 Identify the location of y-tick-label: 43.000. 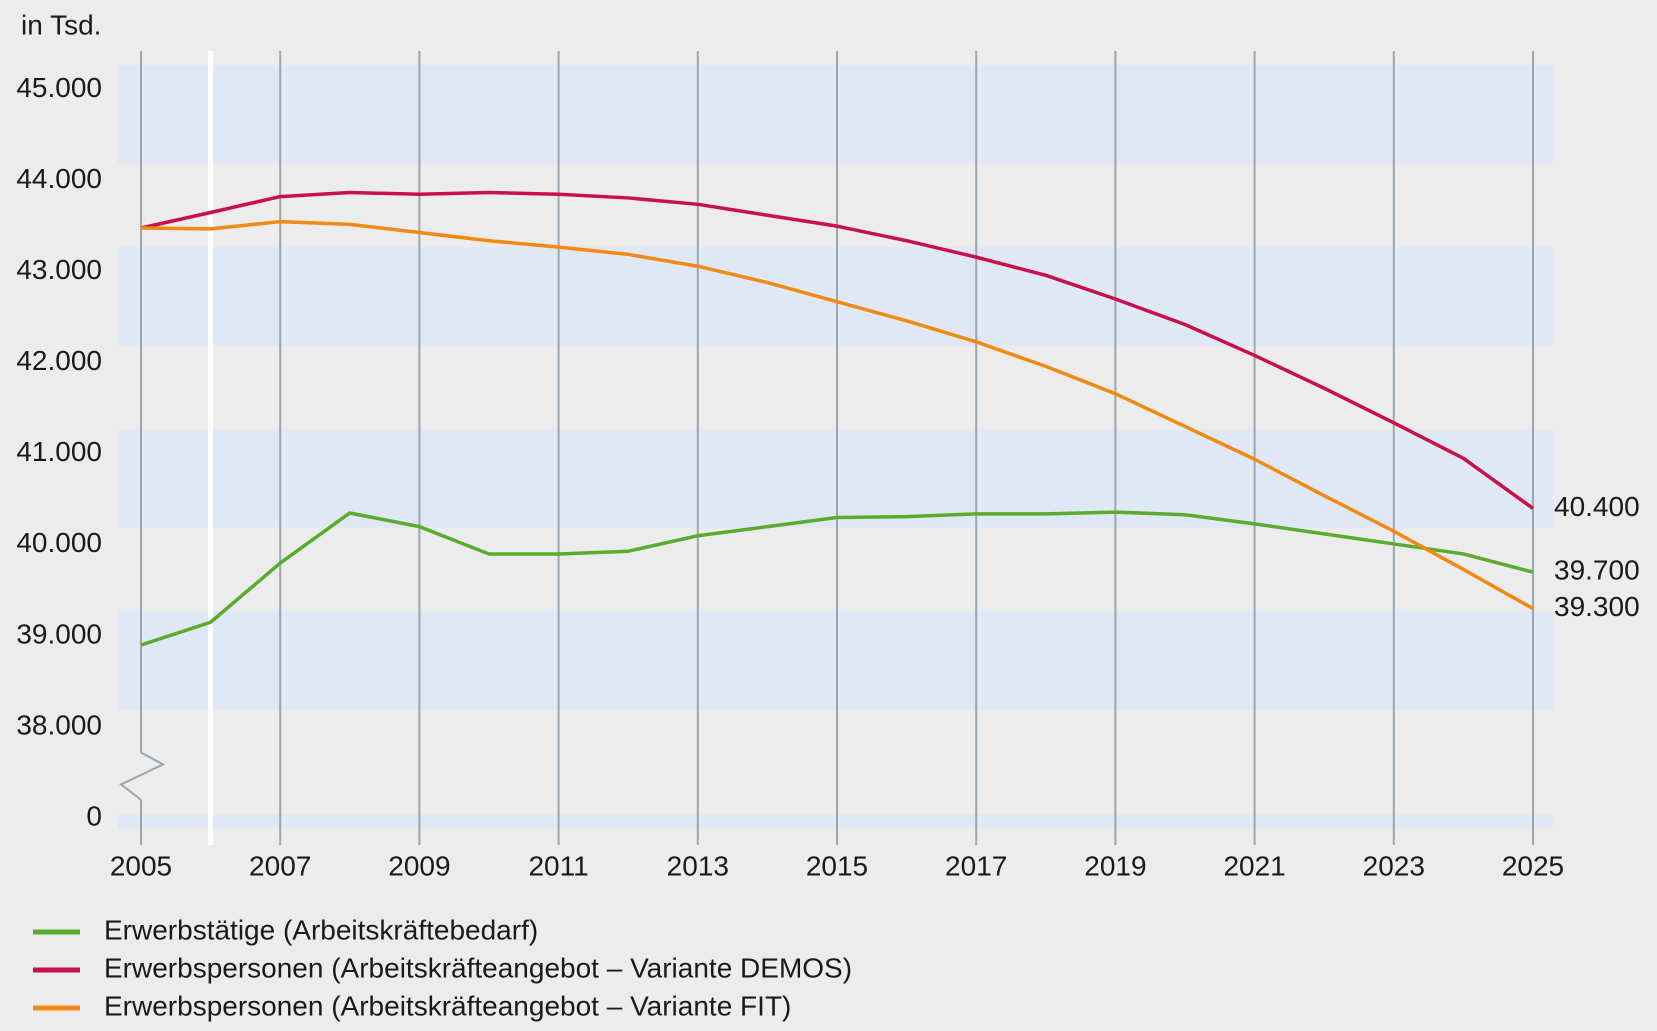
(59, 269).